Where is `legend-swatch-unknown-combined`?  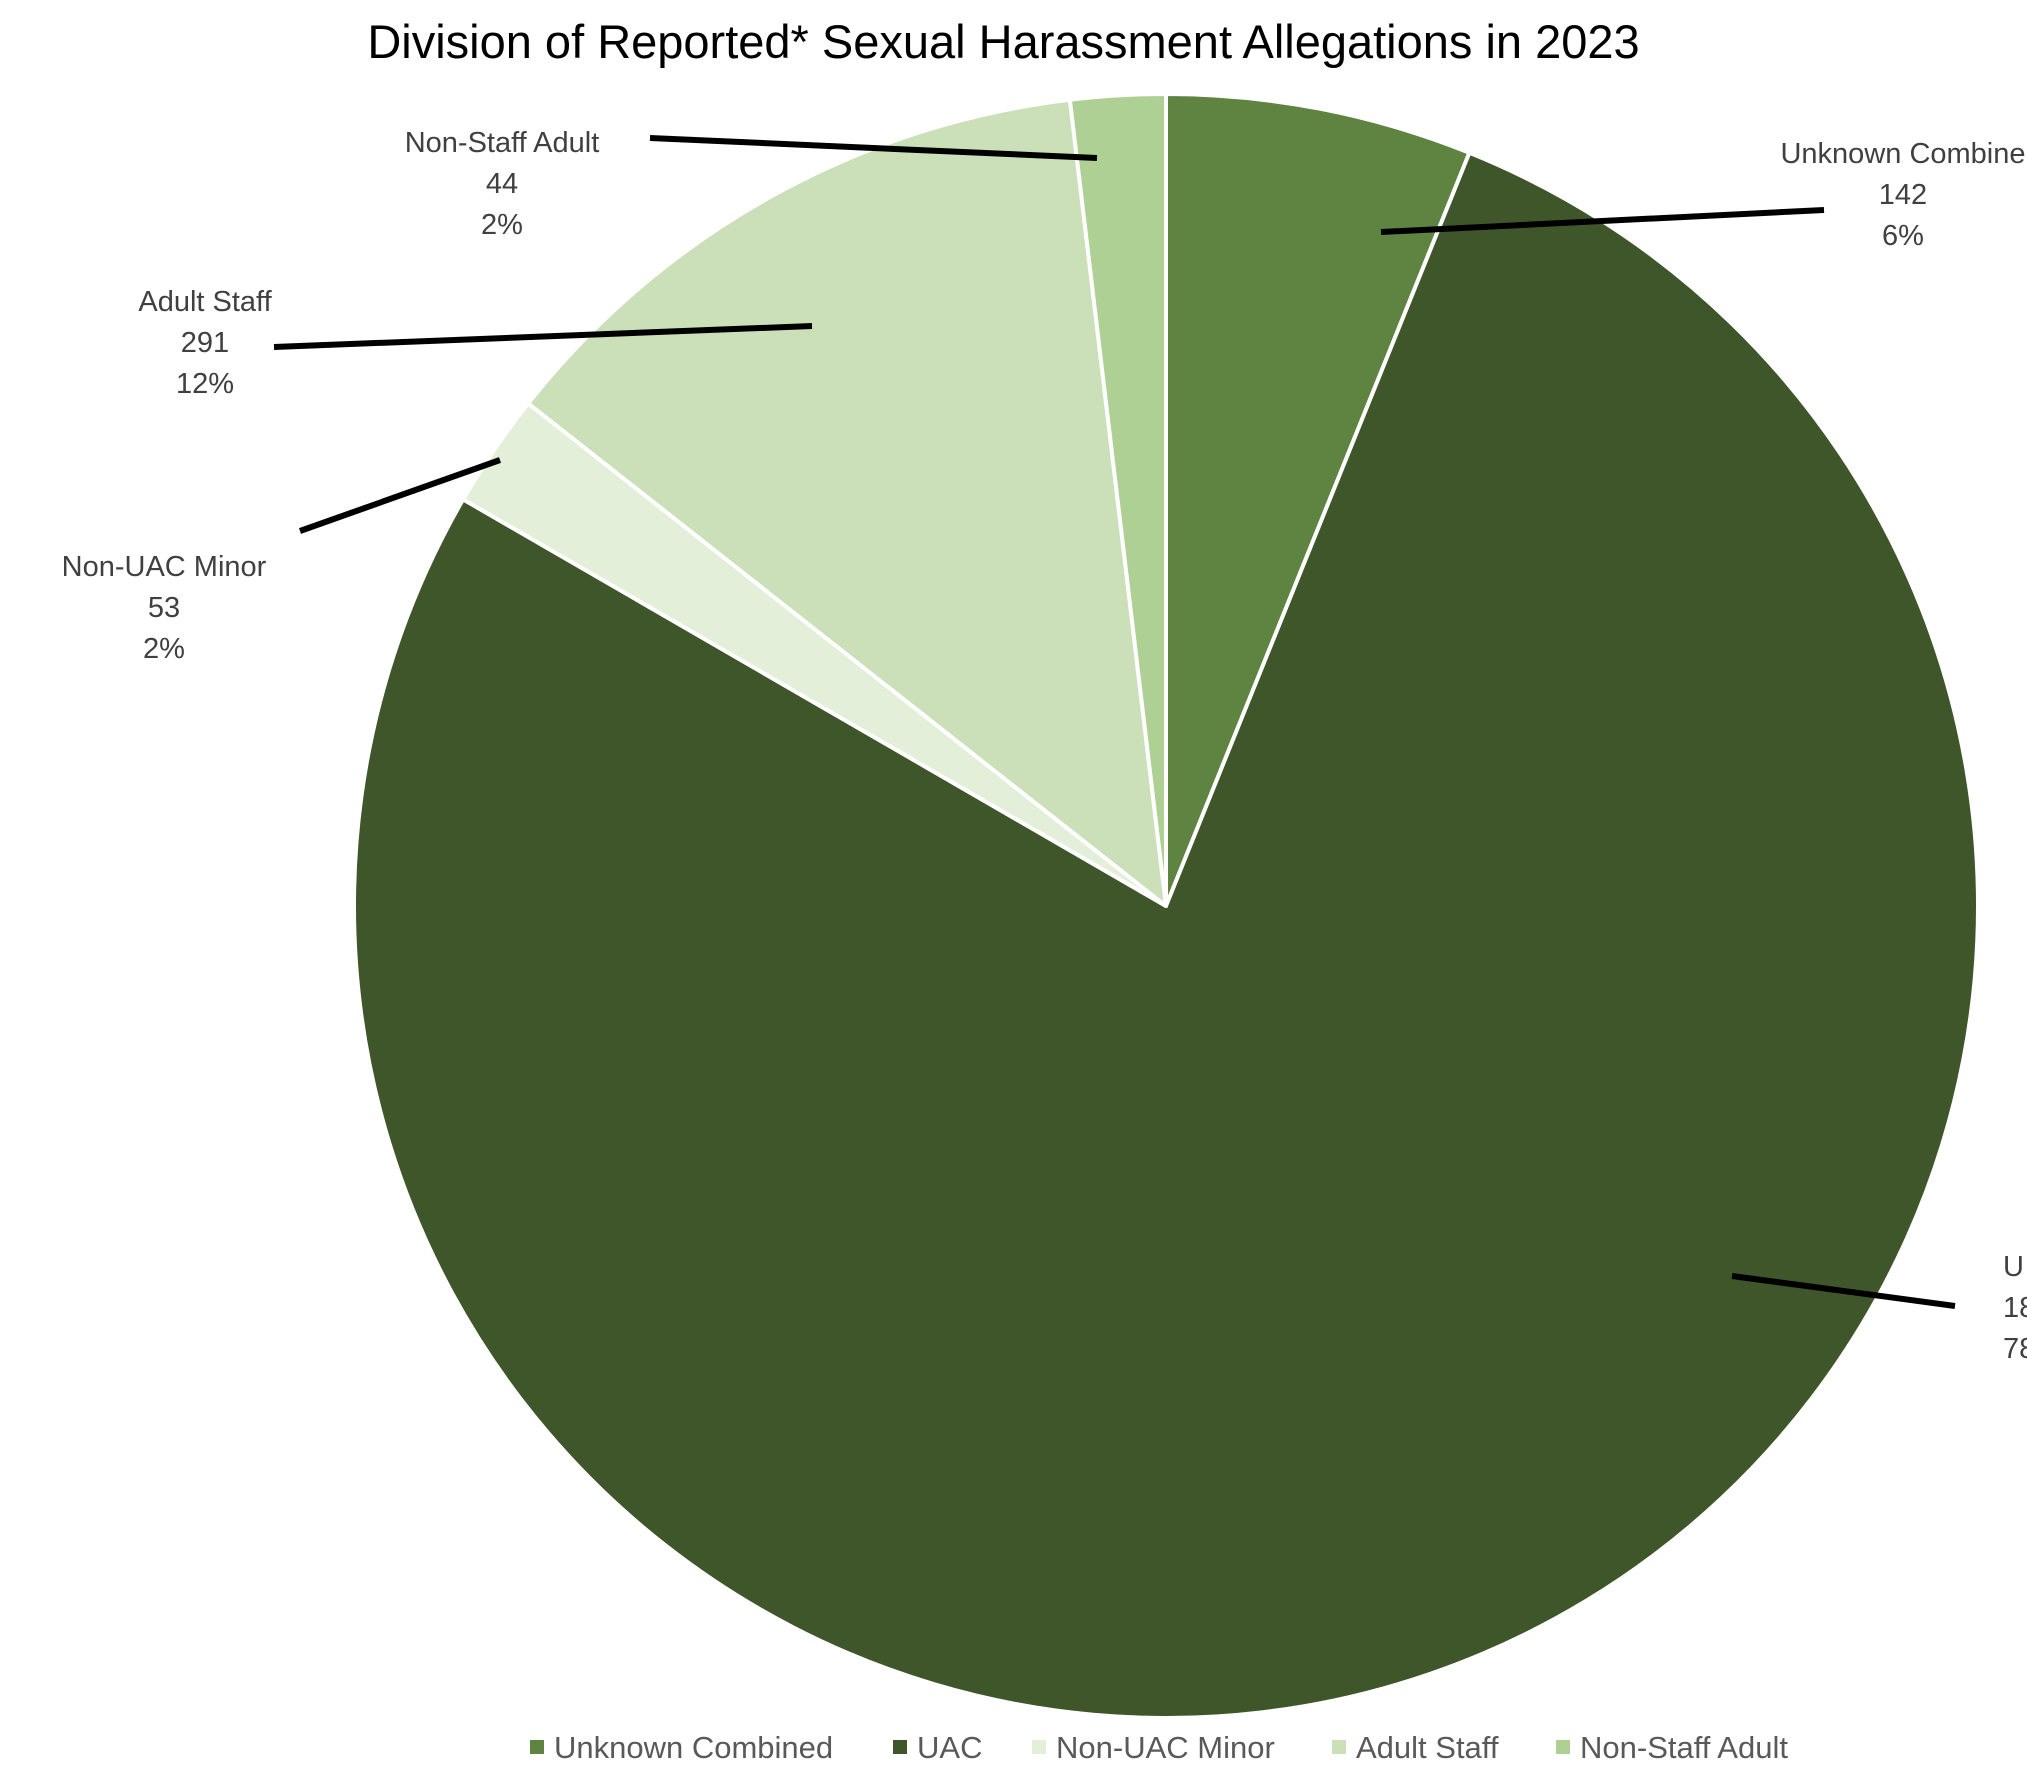 legend-swatch-unknown-combined is located at coordinates (537, 1747).